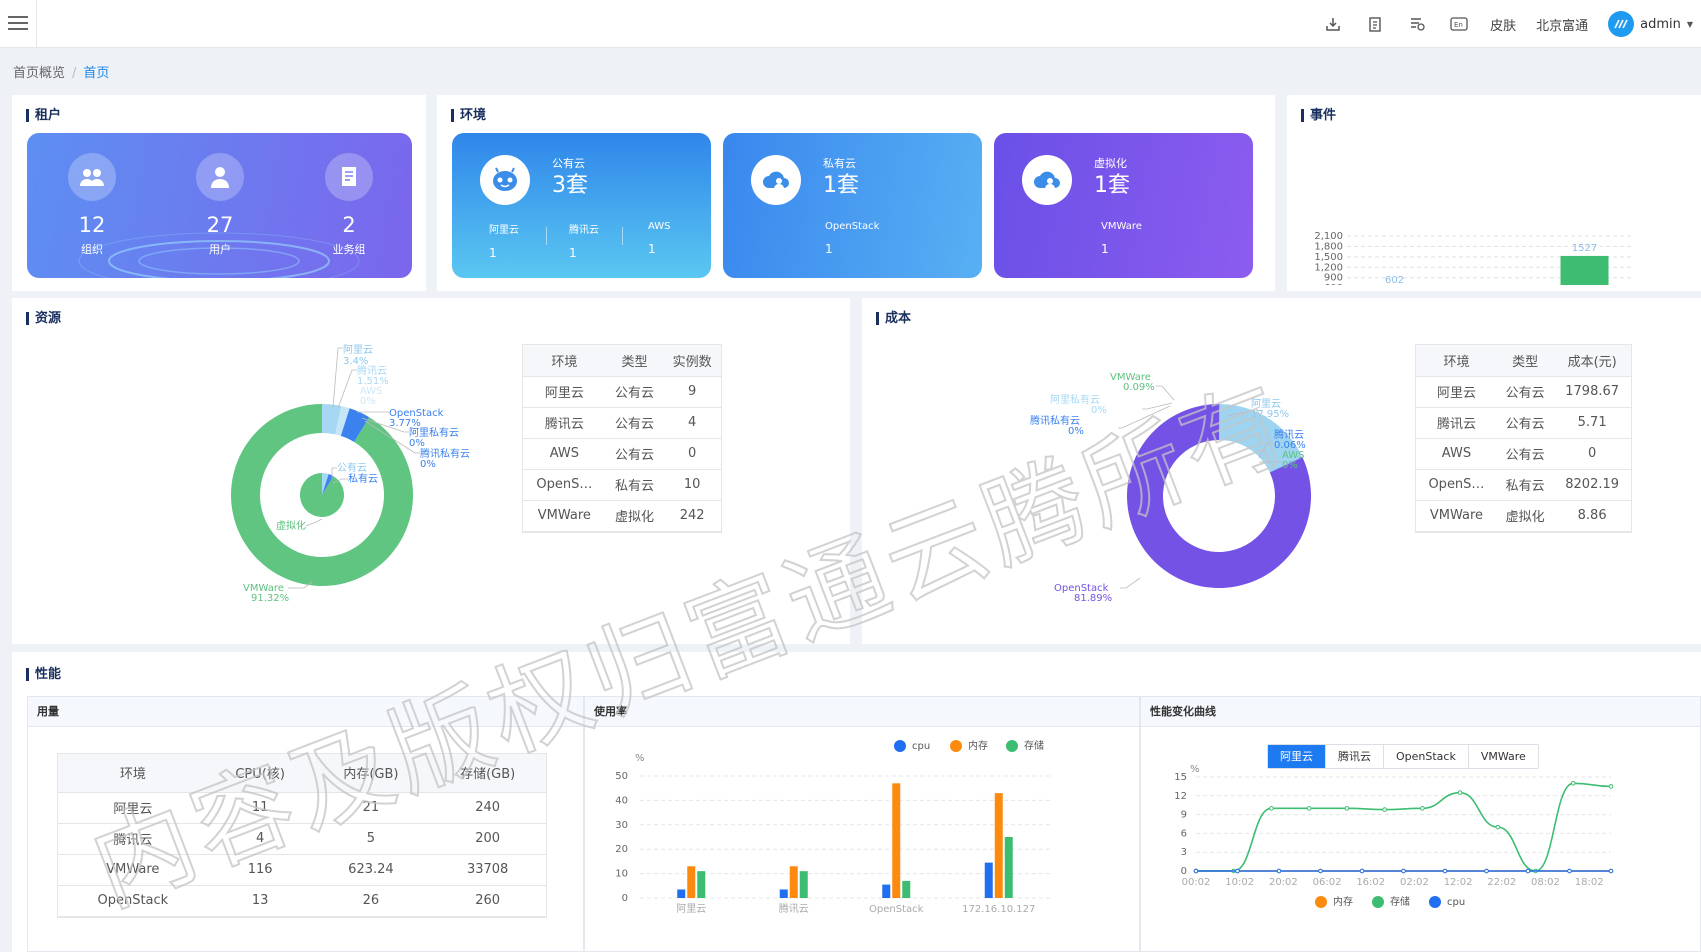 The width and height of the screenshot is (1701, 952). What do you see at coordinates (1417, 24) in the screenshot?
I see `task-list-icon` at bounding box center [1417, 24].